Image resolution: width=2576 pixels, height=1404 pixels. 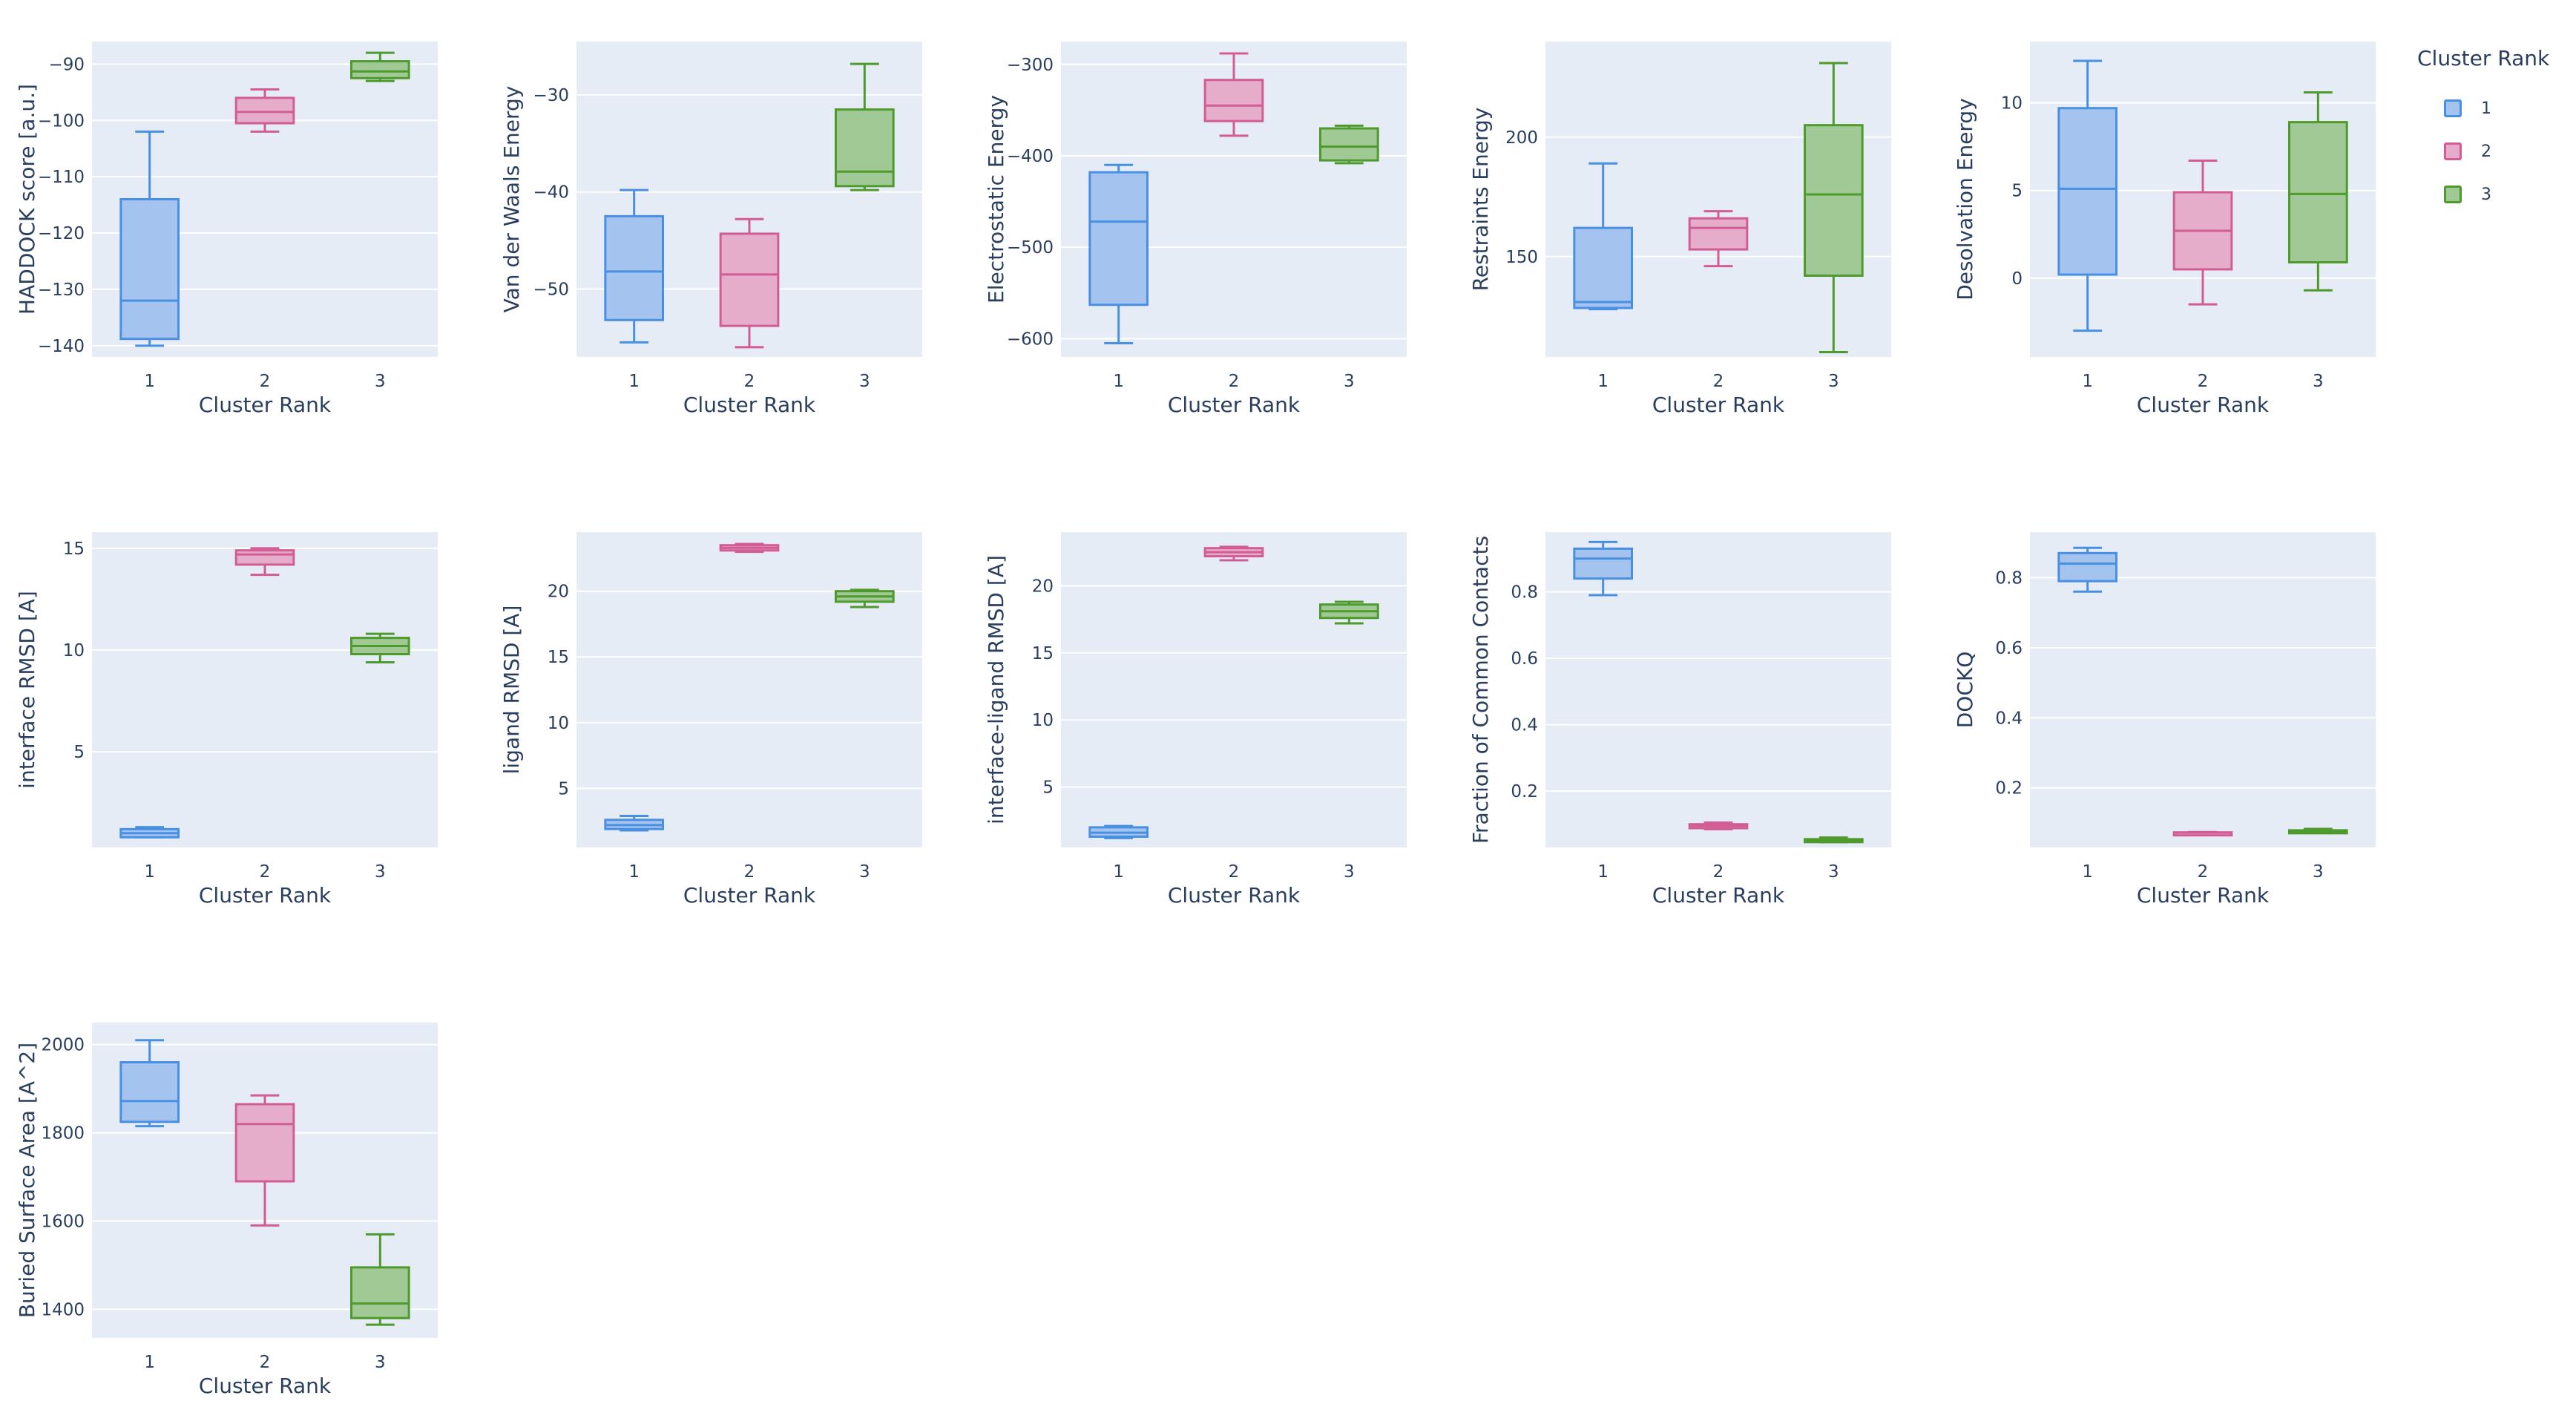 I want to click on legend-item-2: 2, so click(x=2483, y=151).